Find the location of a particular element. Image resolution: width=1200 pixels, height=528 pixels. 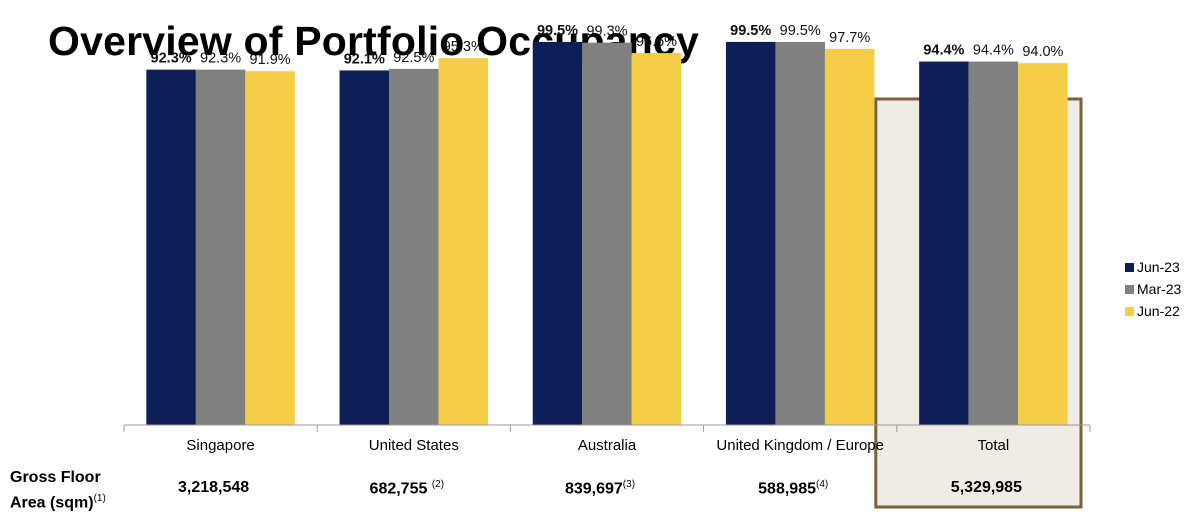

category-label-total: Total is located at coordinates (994, 445).